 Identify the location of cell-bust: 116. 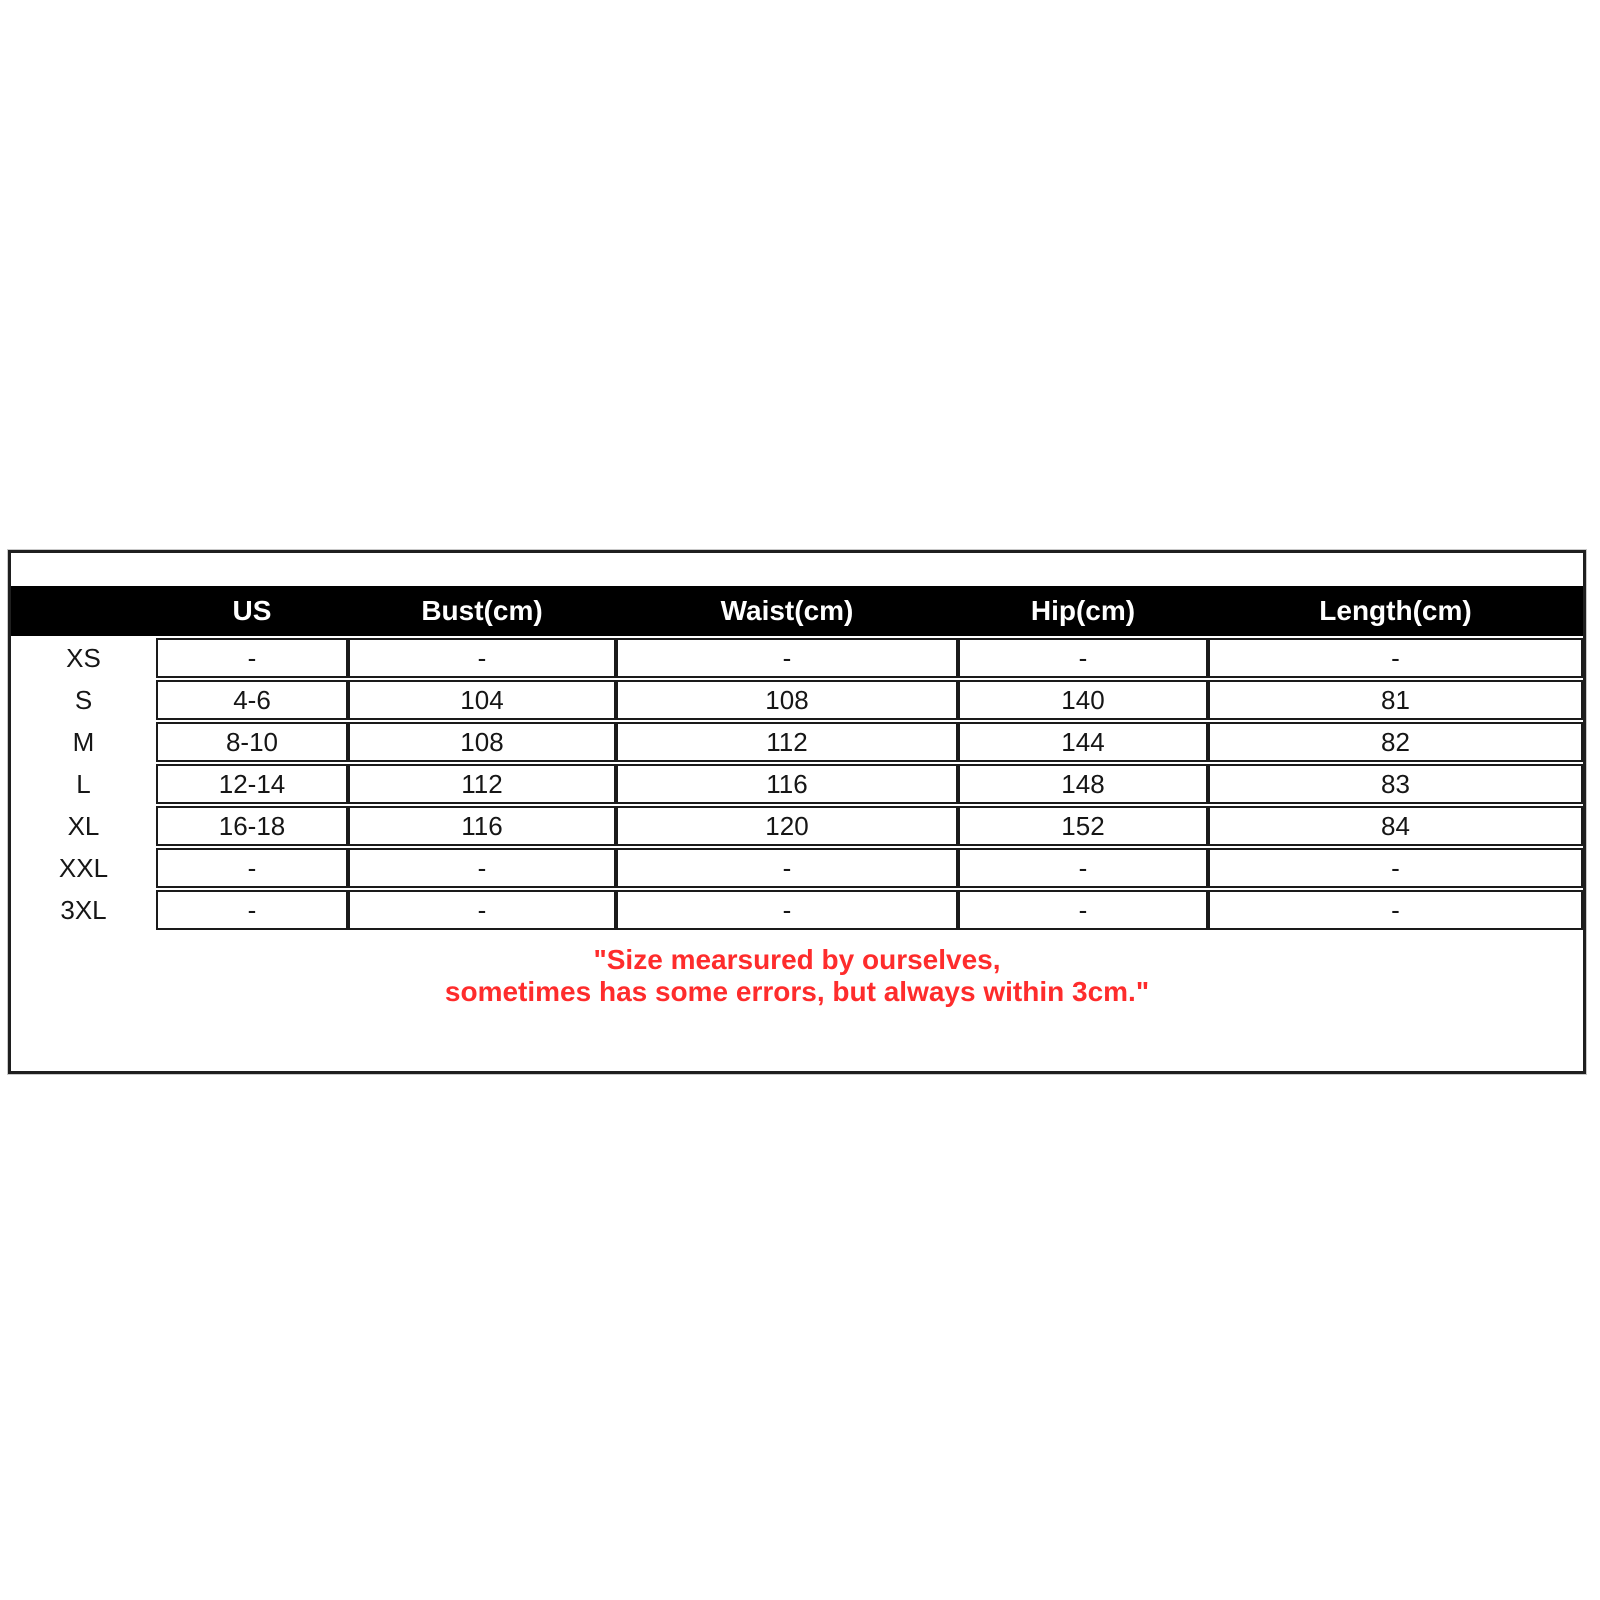
(482, 826).